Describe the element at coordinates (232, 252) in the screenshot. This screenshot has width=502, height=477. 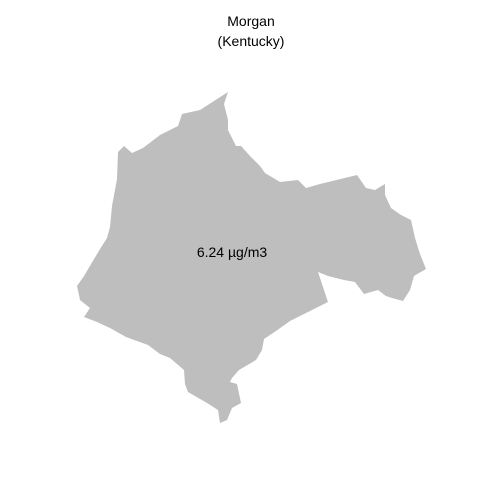
I see `county-value-label: 6.24 µg/m3` at that location.